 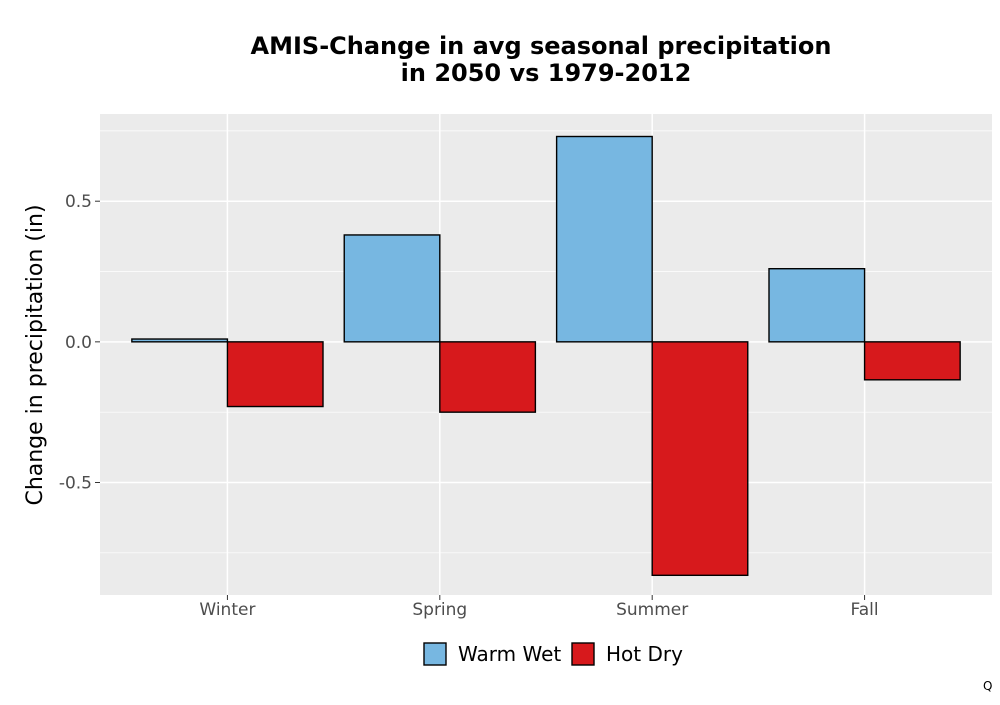 I want to click on bar-hot-dry-spring, so click(x=488, y=377).